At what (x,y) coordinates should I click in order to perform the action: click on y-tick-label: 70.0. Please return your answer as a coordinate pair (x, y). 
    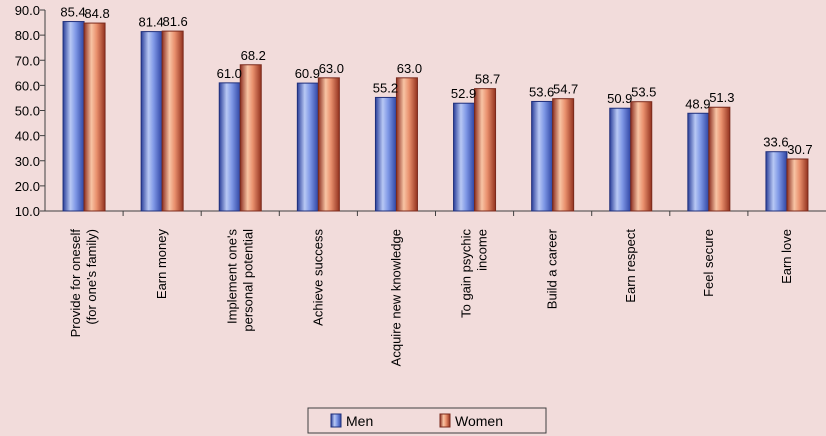
    Looking at the image, I should click on (27, 60).